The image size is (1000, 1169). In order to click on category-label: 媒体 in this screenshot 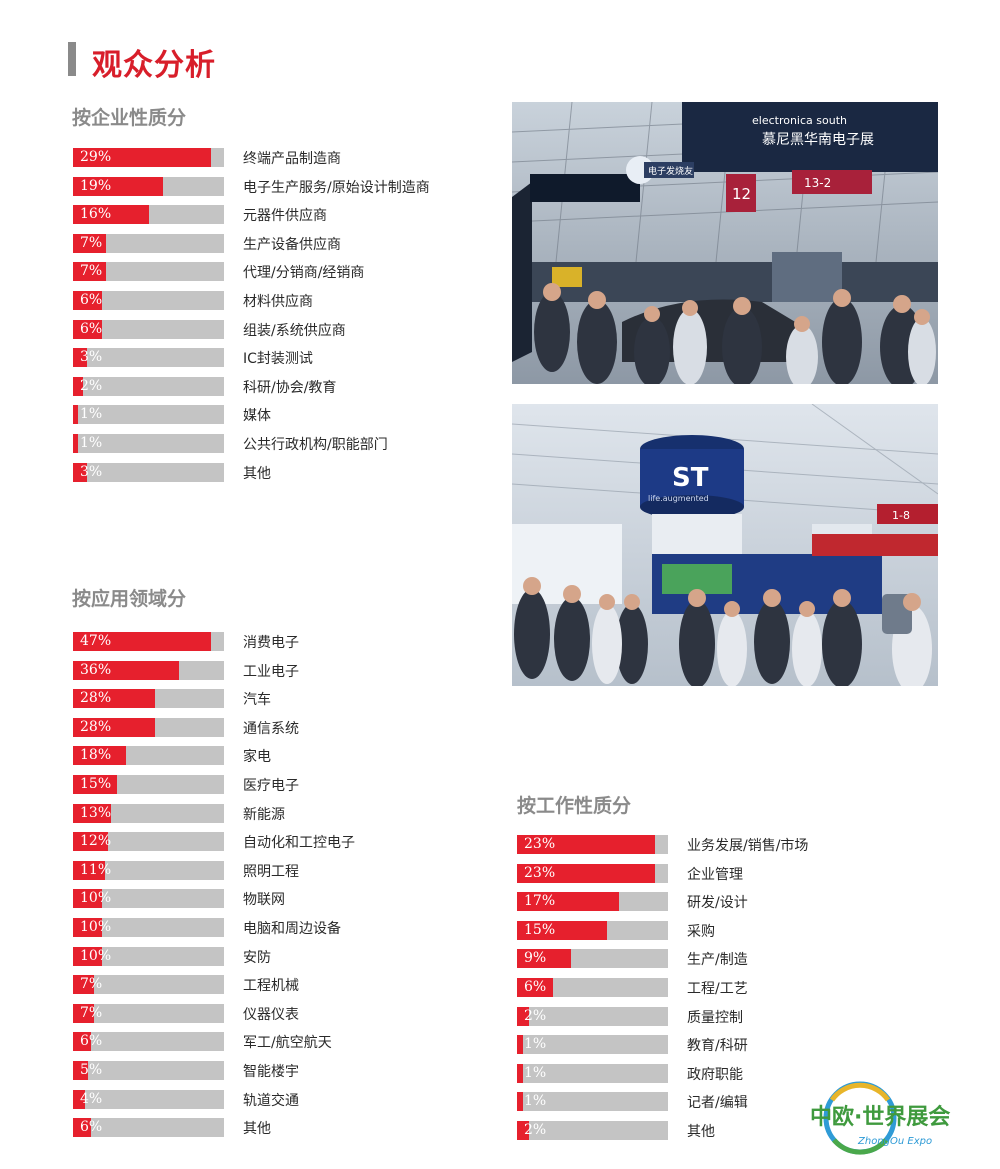, I will do `click(257, 416)`.